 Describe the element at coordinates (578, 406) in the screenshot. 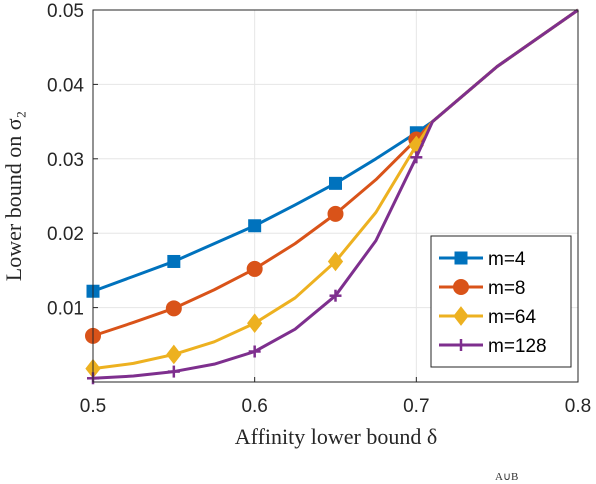

I see `x-tick-label: 0.8` at that location.